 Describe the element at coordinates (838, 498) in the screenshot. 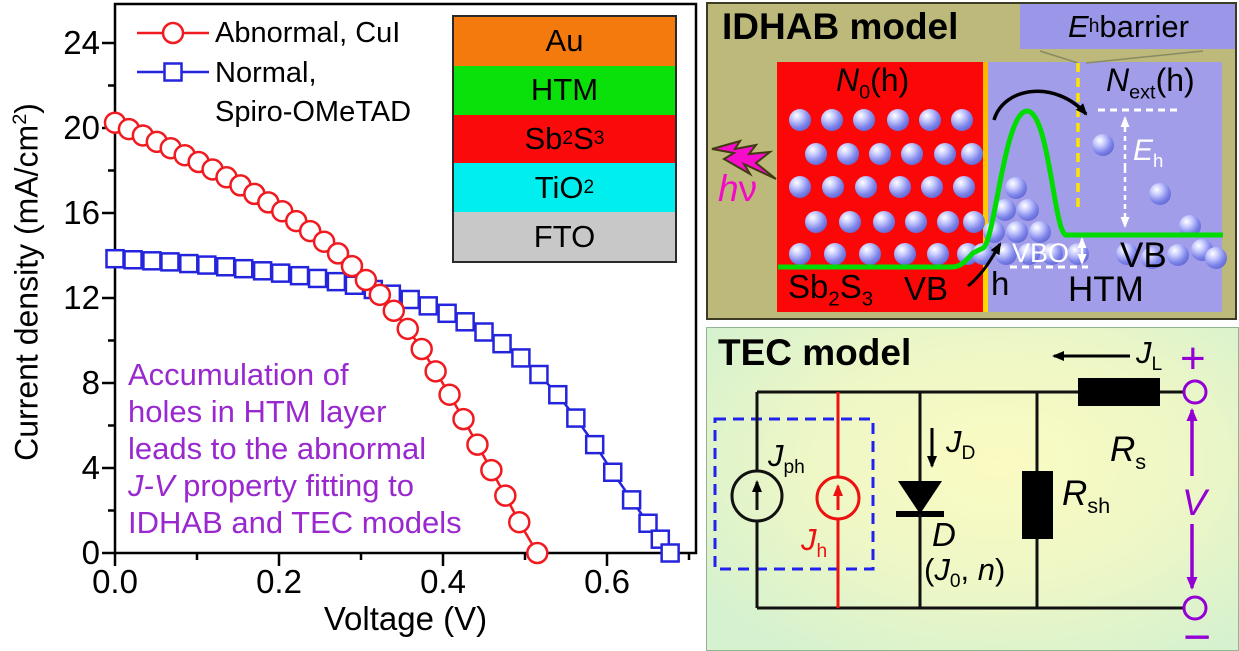

I see `hole-current-source-symbol` at that location.